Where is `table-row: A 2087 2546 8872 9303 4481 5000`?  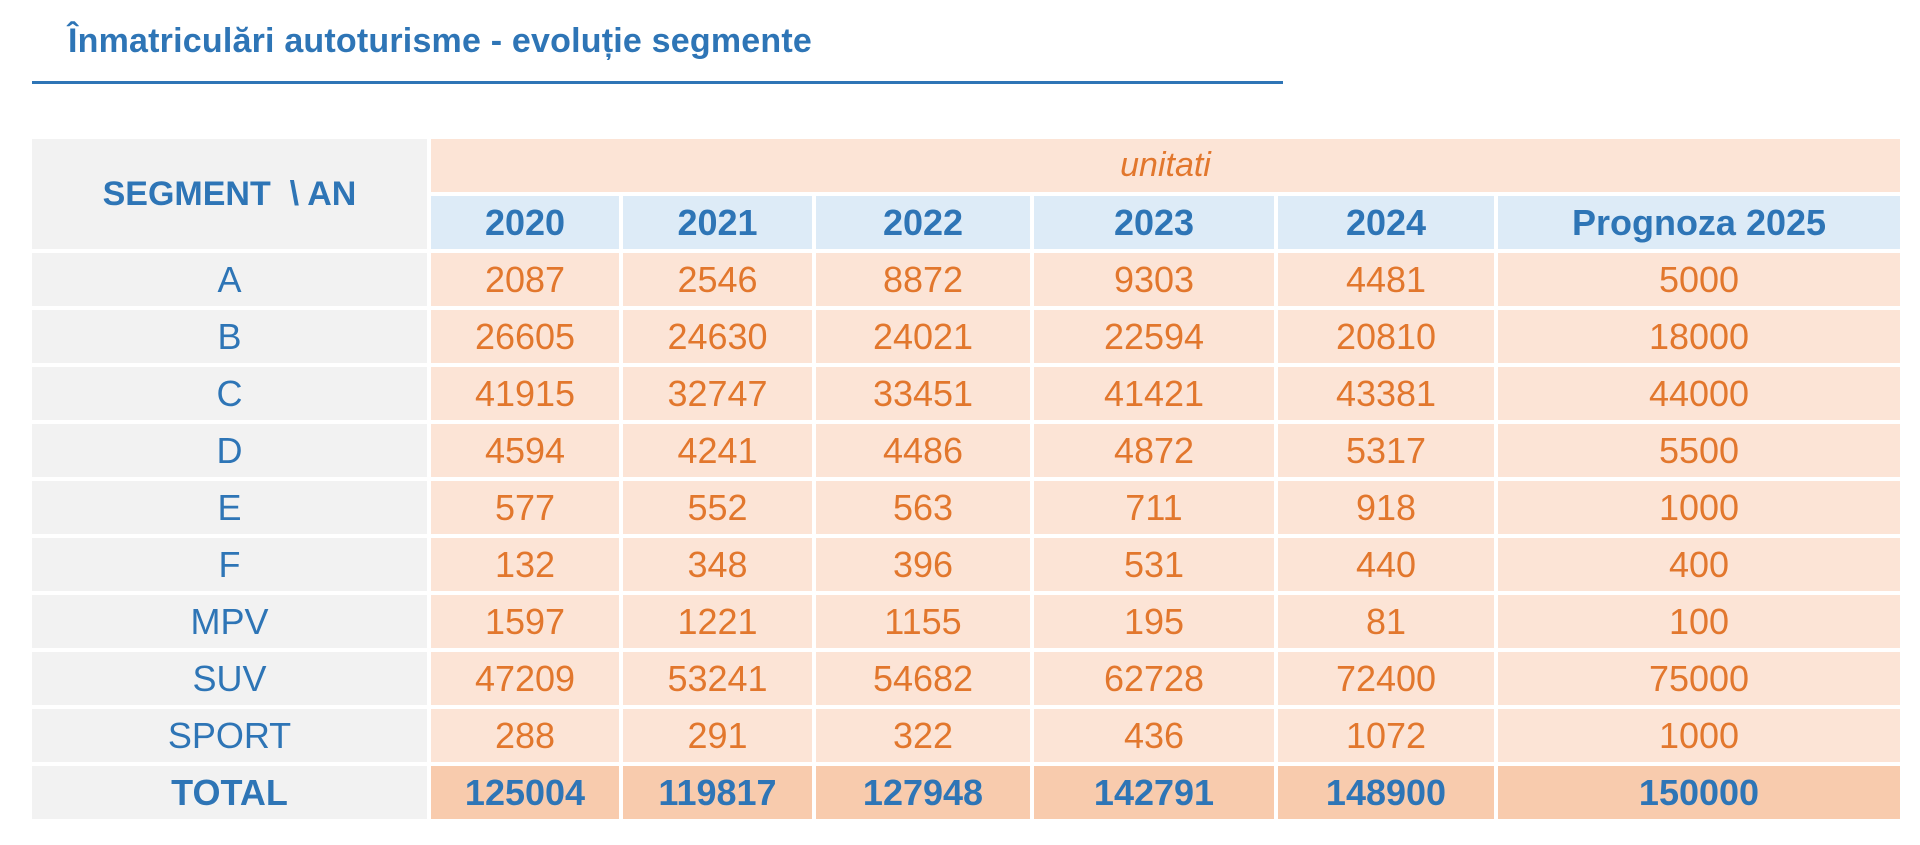
table-row: A 2087 2546 8872 9303 4481 5000 is located at coordinates (966, 279).